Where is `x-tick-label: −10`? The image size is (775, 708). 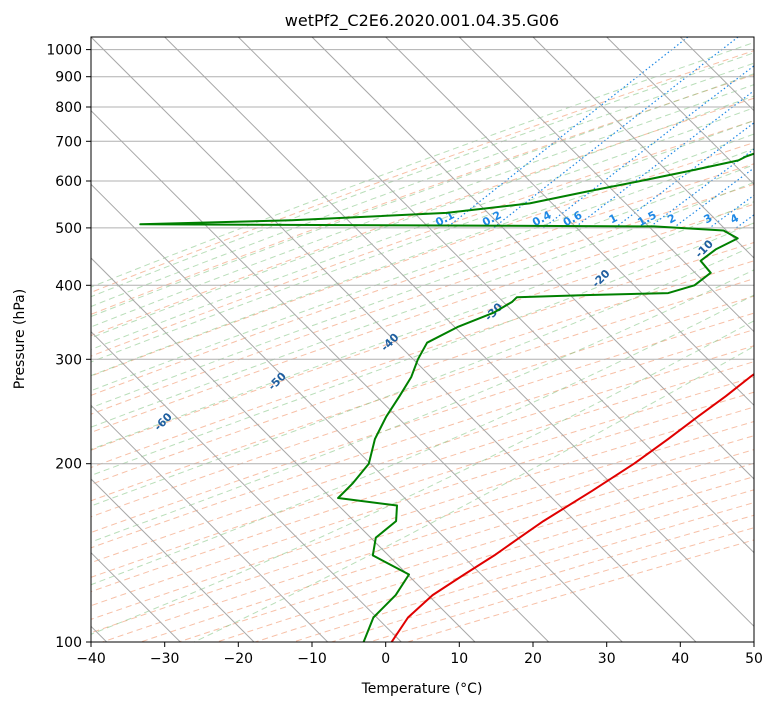
x-tick-label: −10 is located at coordinates (312, 659).